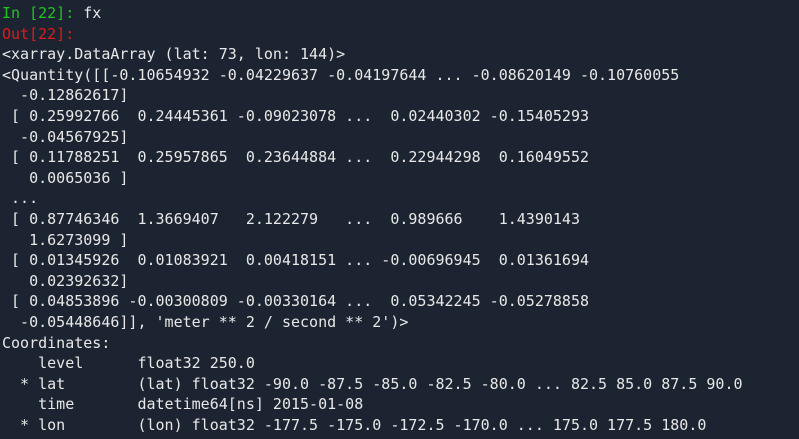 This screenshot has height=439, width=799. What do you see at coordinates (88, 13) in the screenshot?
I see `in-prompt-command: fx` at bounding box center [88, 13].